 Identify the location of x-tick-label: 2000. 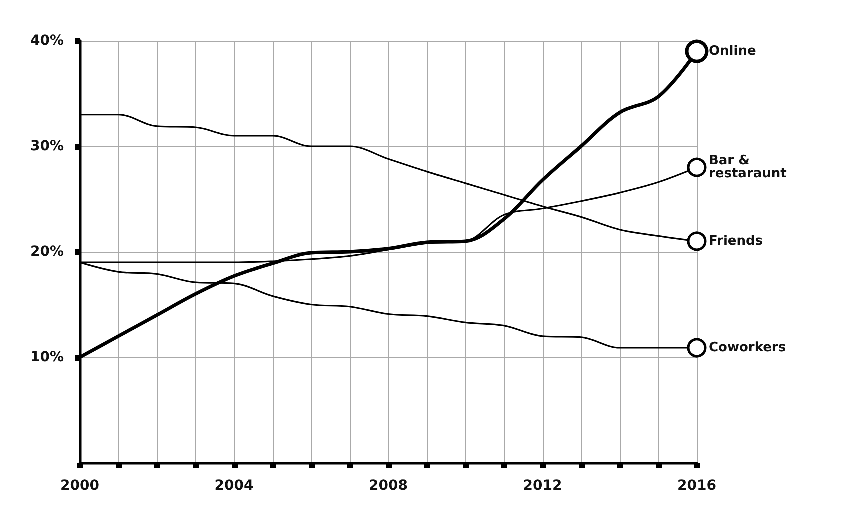
(80, 486).